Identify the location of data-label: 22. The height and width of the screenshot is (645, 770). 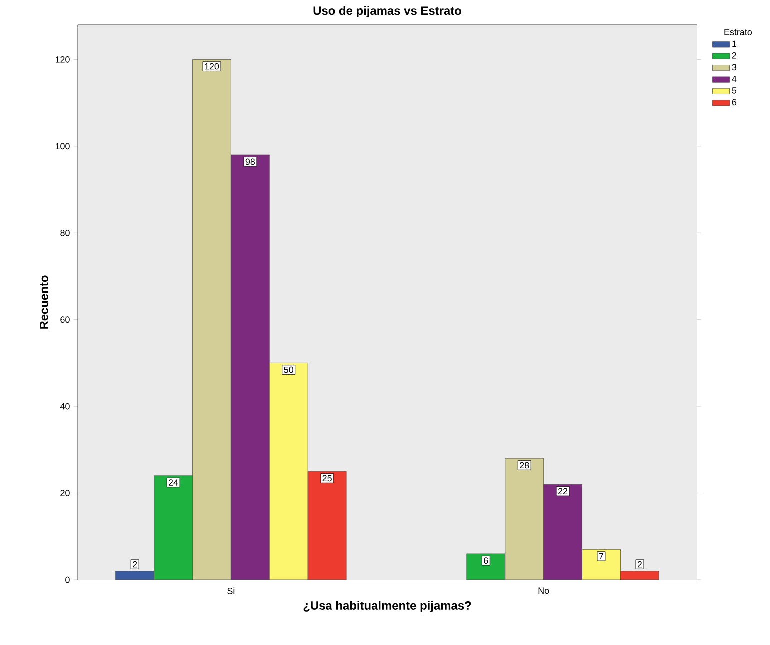
(563, 491).